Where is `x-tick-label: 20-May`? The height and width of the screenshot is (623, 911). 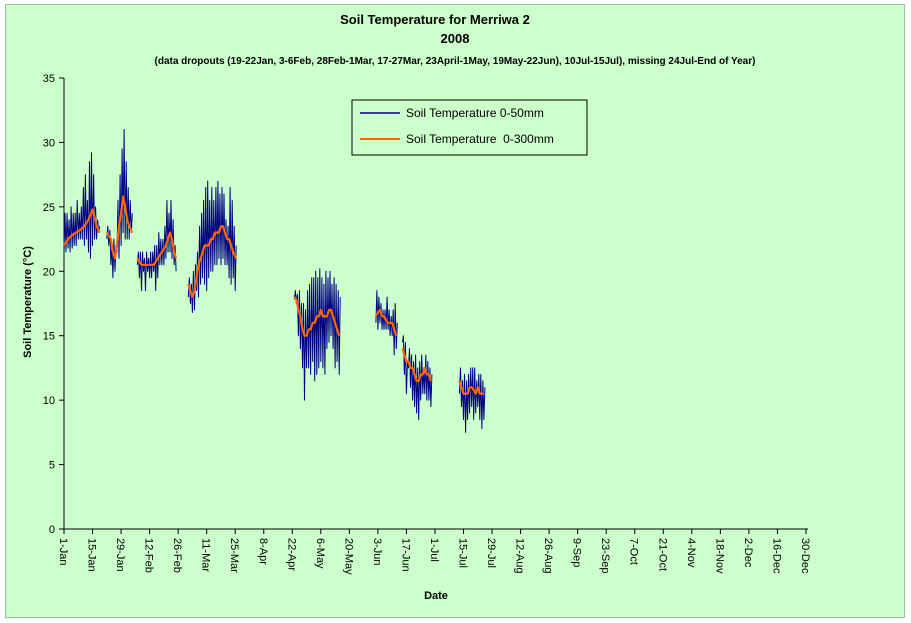 x-tick-label: 20-May is located at coordinates (348, 556).